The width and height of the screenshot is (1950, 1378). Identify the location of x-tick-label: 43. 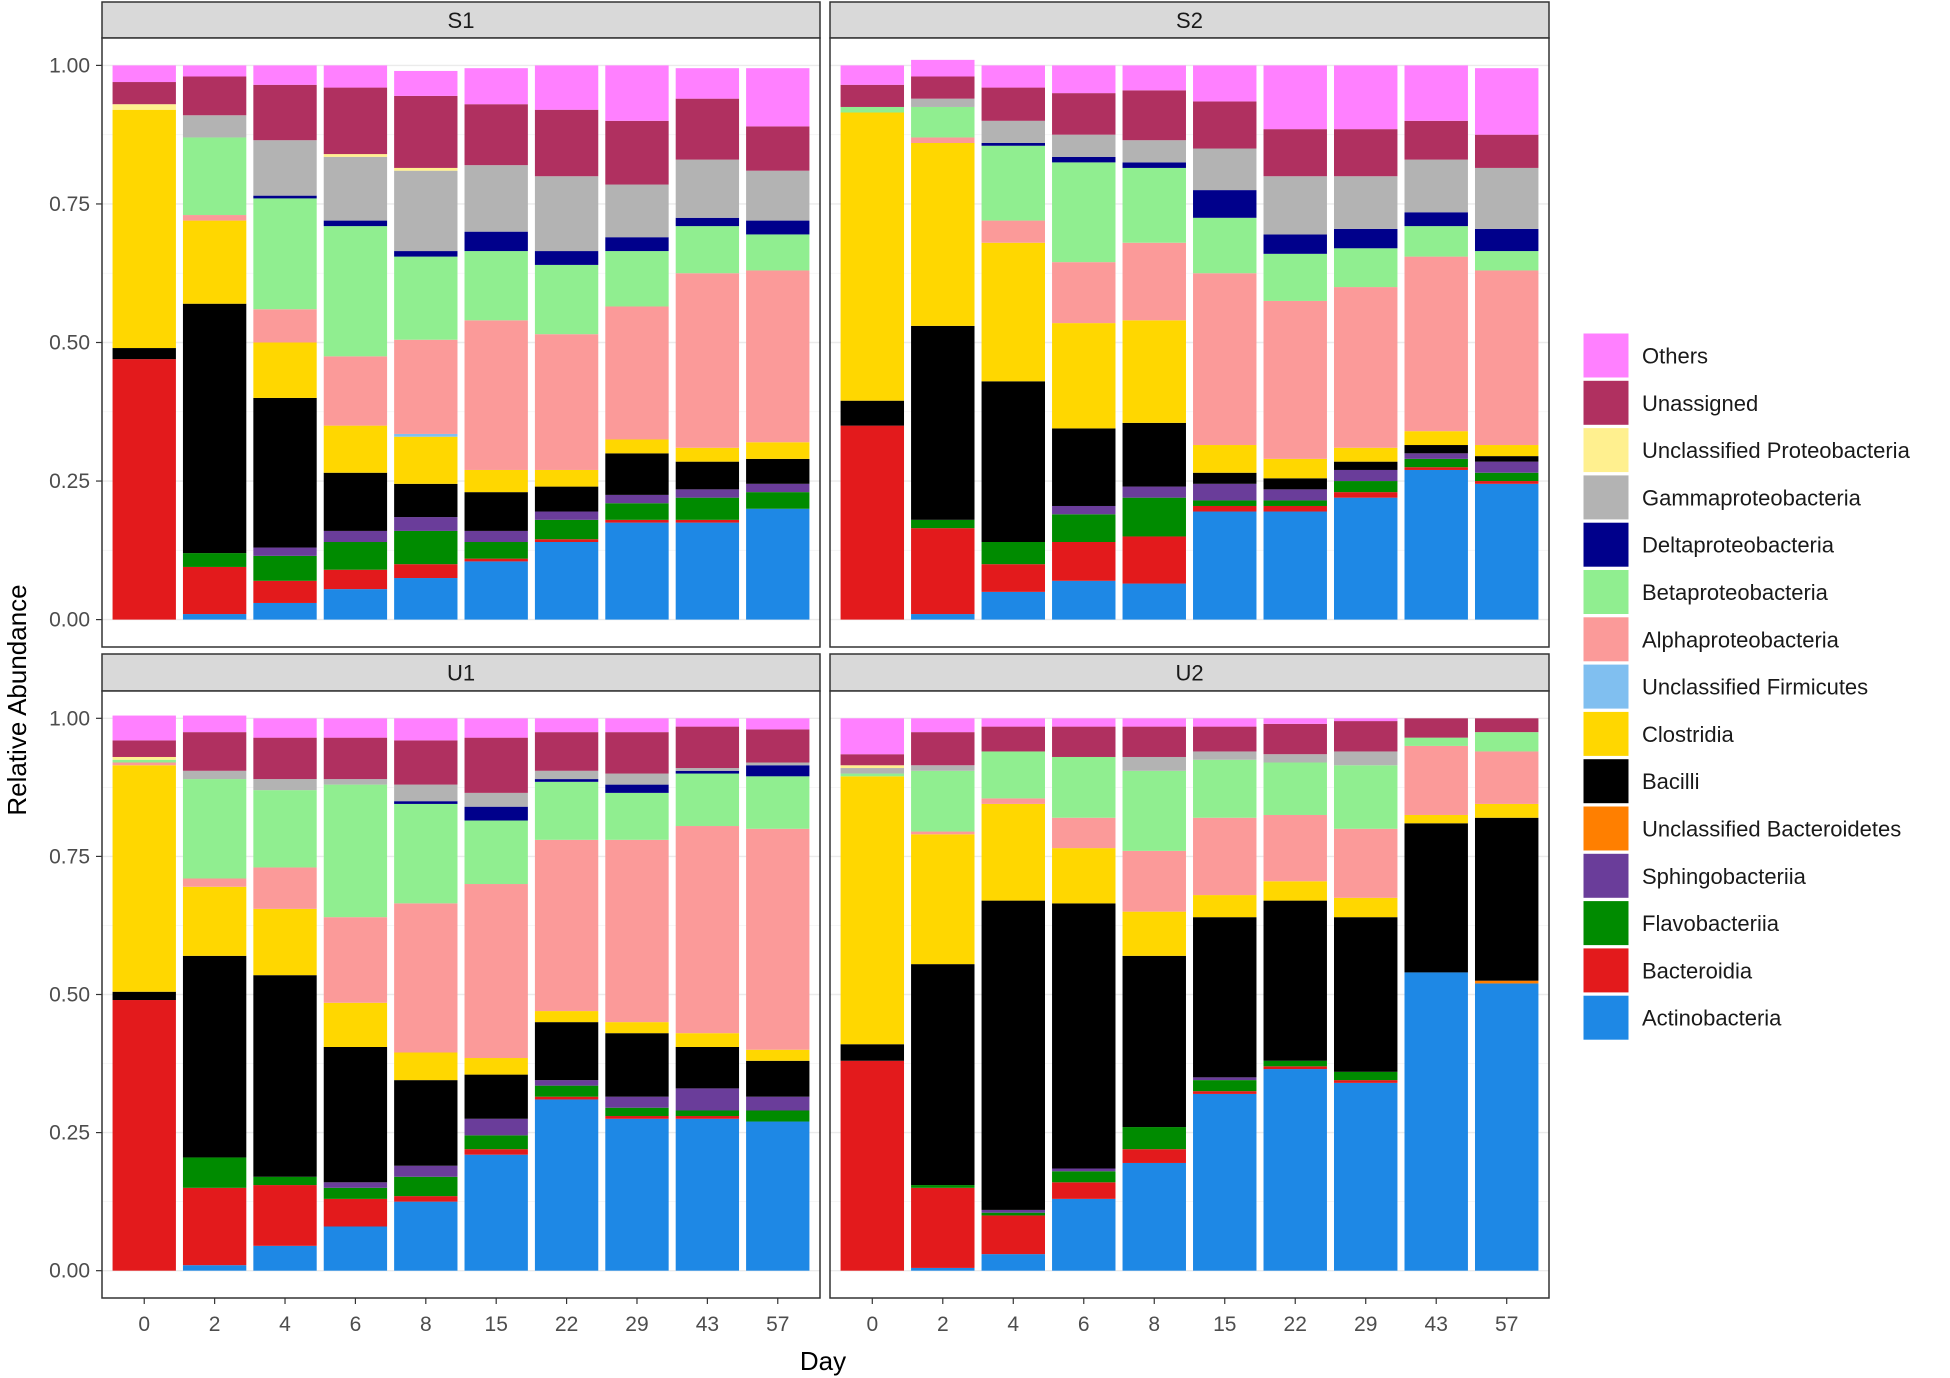
(1436, 1324).